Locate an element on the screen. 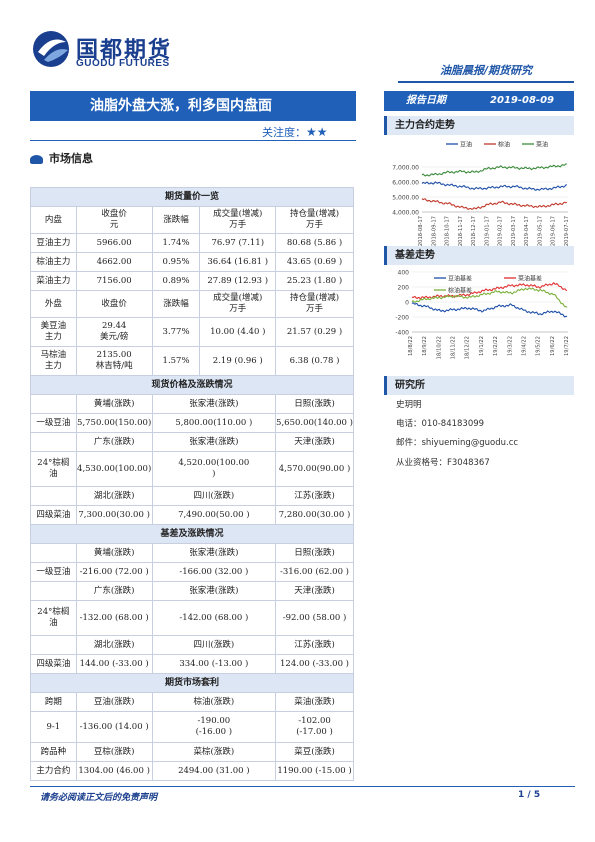 The width and height of the screenshot is (595, 842). legend-label: 豆油基差 is located at coordinates (460, 279).